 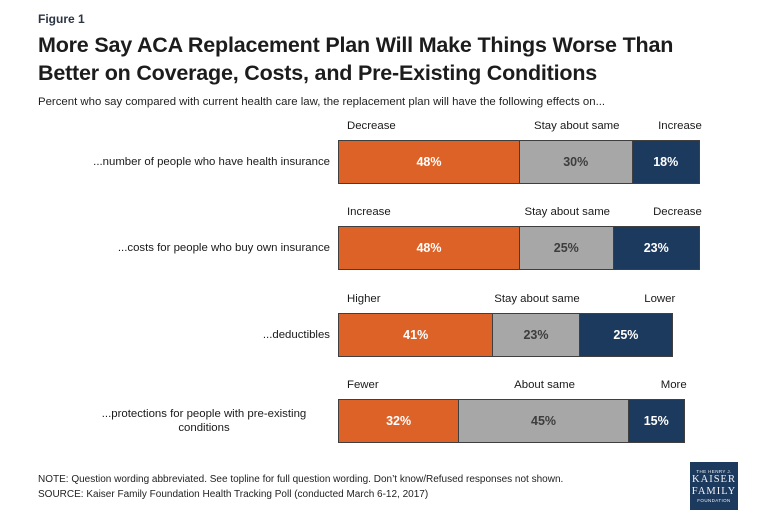 I want to click on kff-logo: THE HENRY J. KAISER FAMILY FOUNDATION, so click(x=714, y=486).